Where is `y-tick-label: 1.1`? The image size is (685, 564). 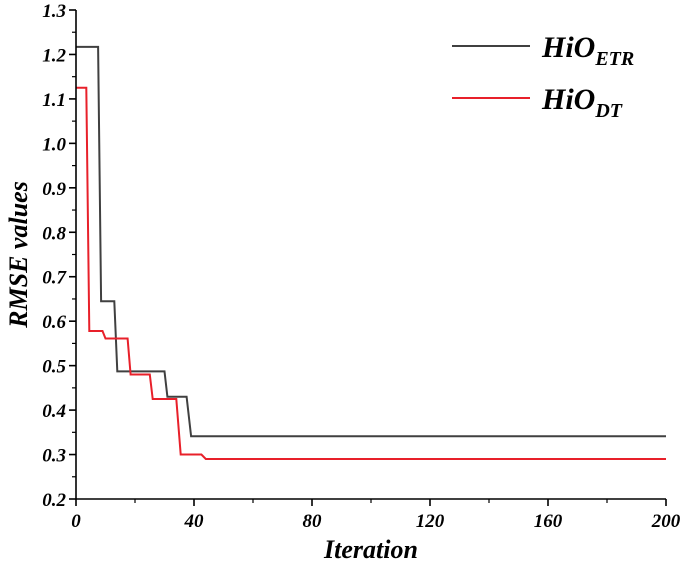 y-tick-label: 1.1 is located at coordinates (54, 100).